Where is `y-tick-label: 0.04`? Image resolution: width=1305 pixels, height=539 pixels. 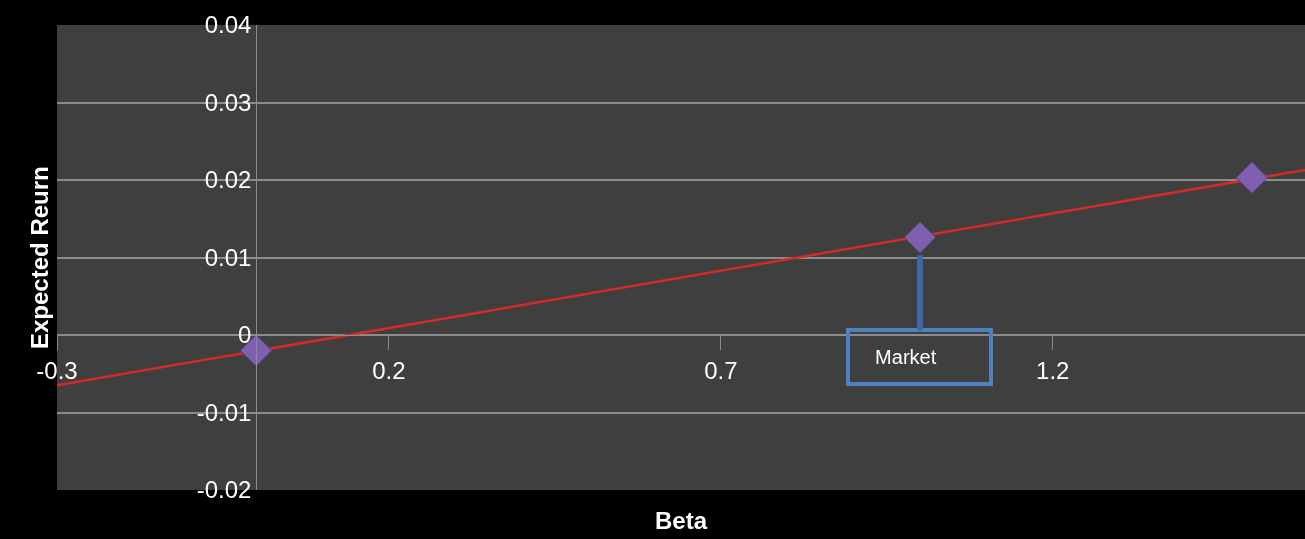 y-tick-label: 0.04 is located at coordinates (228, 25).